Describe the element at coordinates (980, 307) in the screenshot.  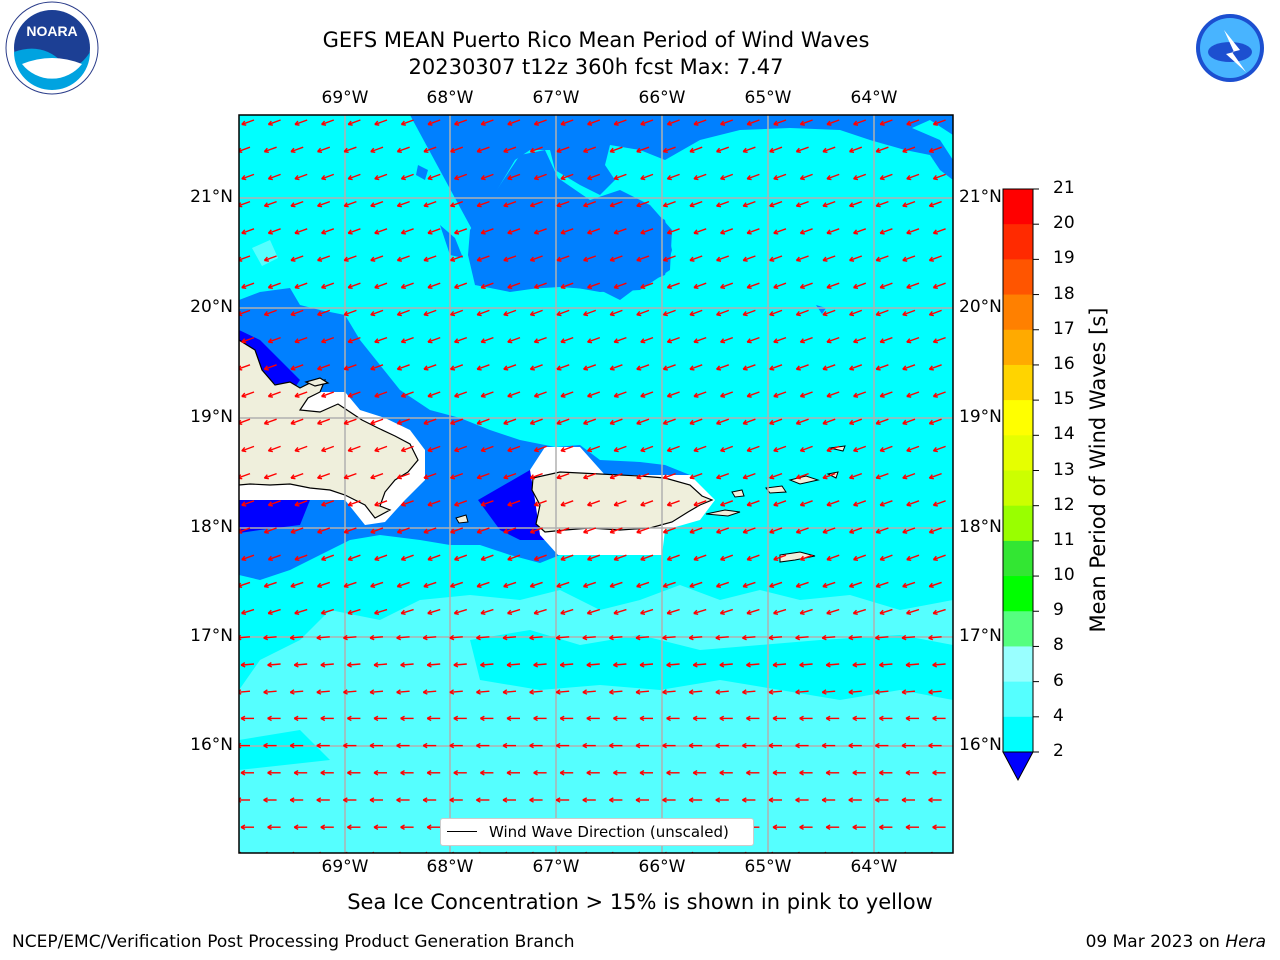
I see `lat-label-right-20n: 20°N` at that location.